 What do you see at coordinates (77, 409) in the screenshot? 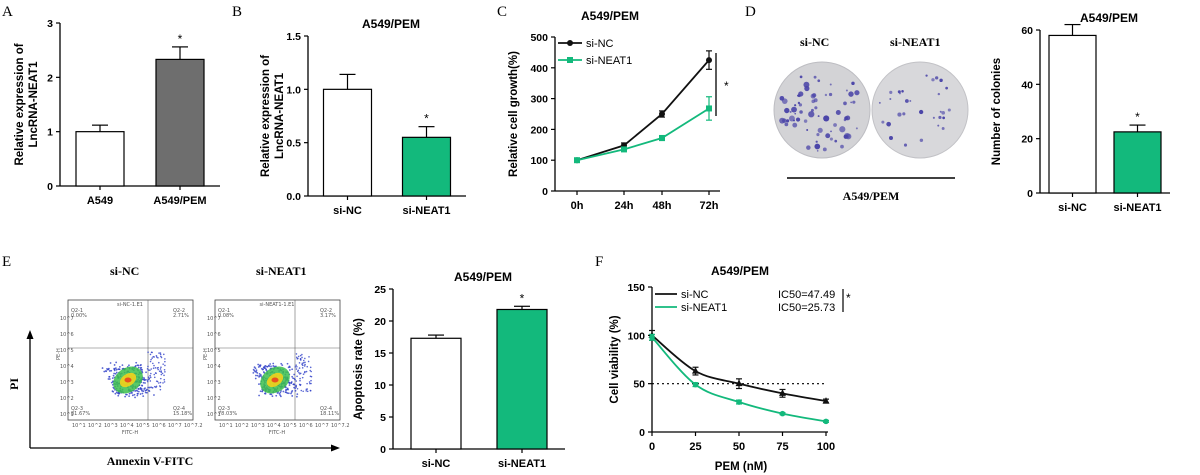
I see `flow-quadrant-label: Q2-3` at bounding box center [77, 409].